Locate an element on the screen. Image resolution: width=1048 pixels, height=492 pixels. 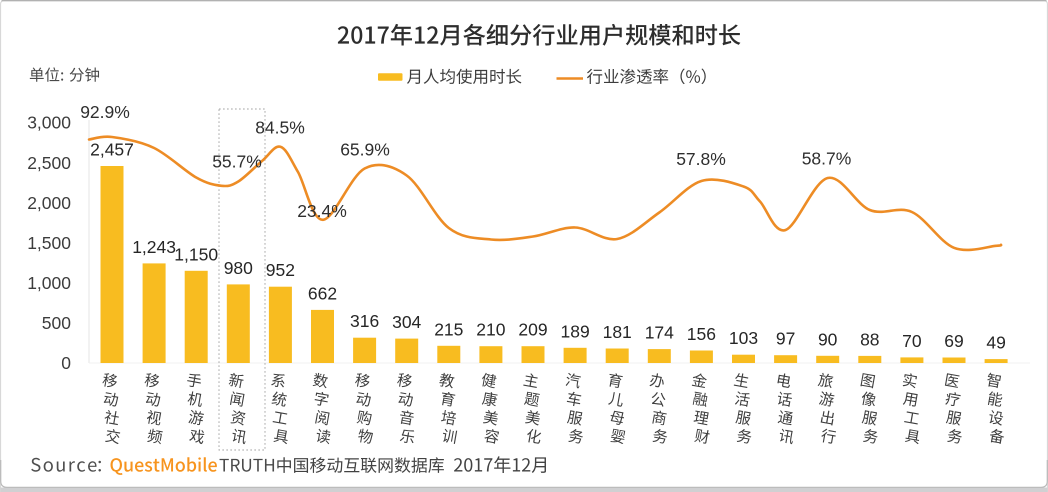
svg-text: 0 is located at coordinates (66, 363).